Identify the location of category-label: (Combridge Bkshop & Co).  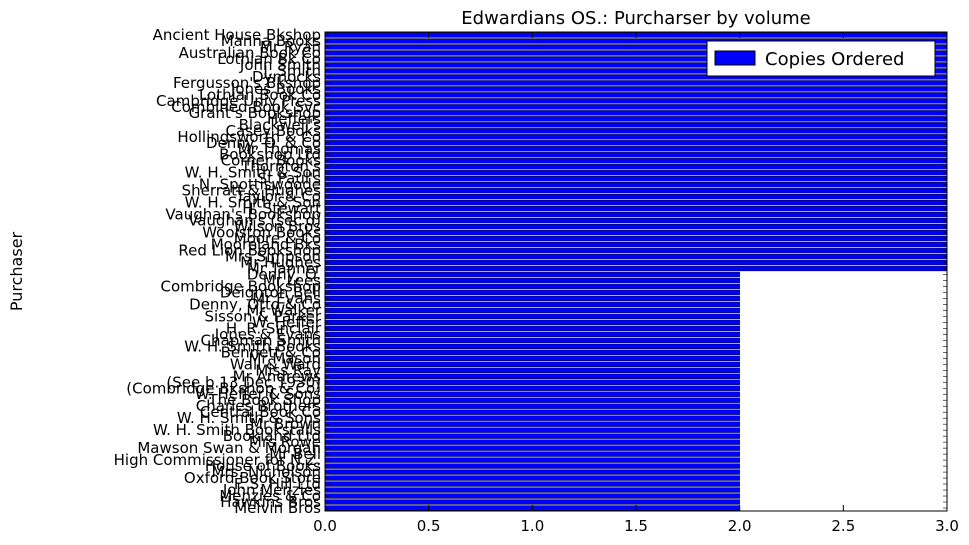
(223, 388).